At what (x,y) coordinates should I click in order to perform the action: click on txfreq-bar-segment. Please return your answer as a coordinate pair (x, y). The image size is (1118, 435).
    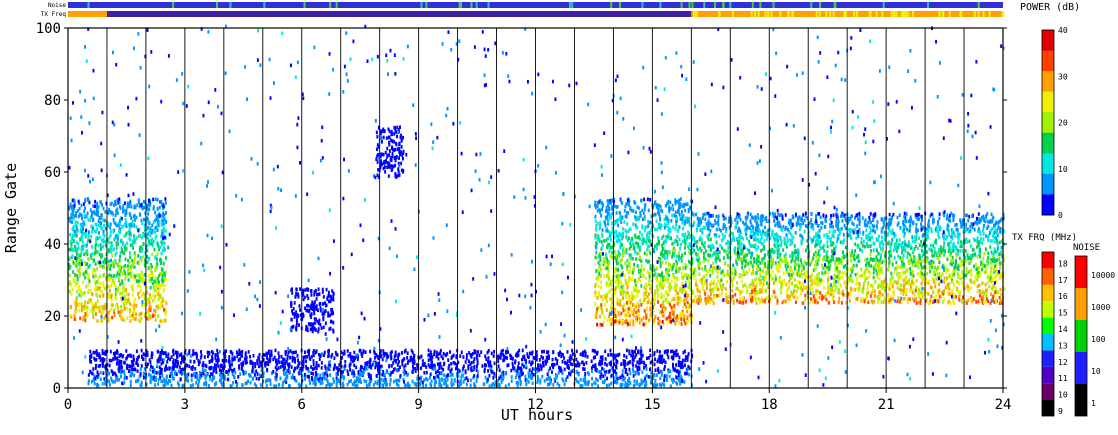
    Looking at the image, I should click on (854, 14).